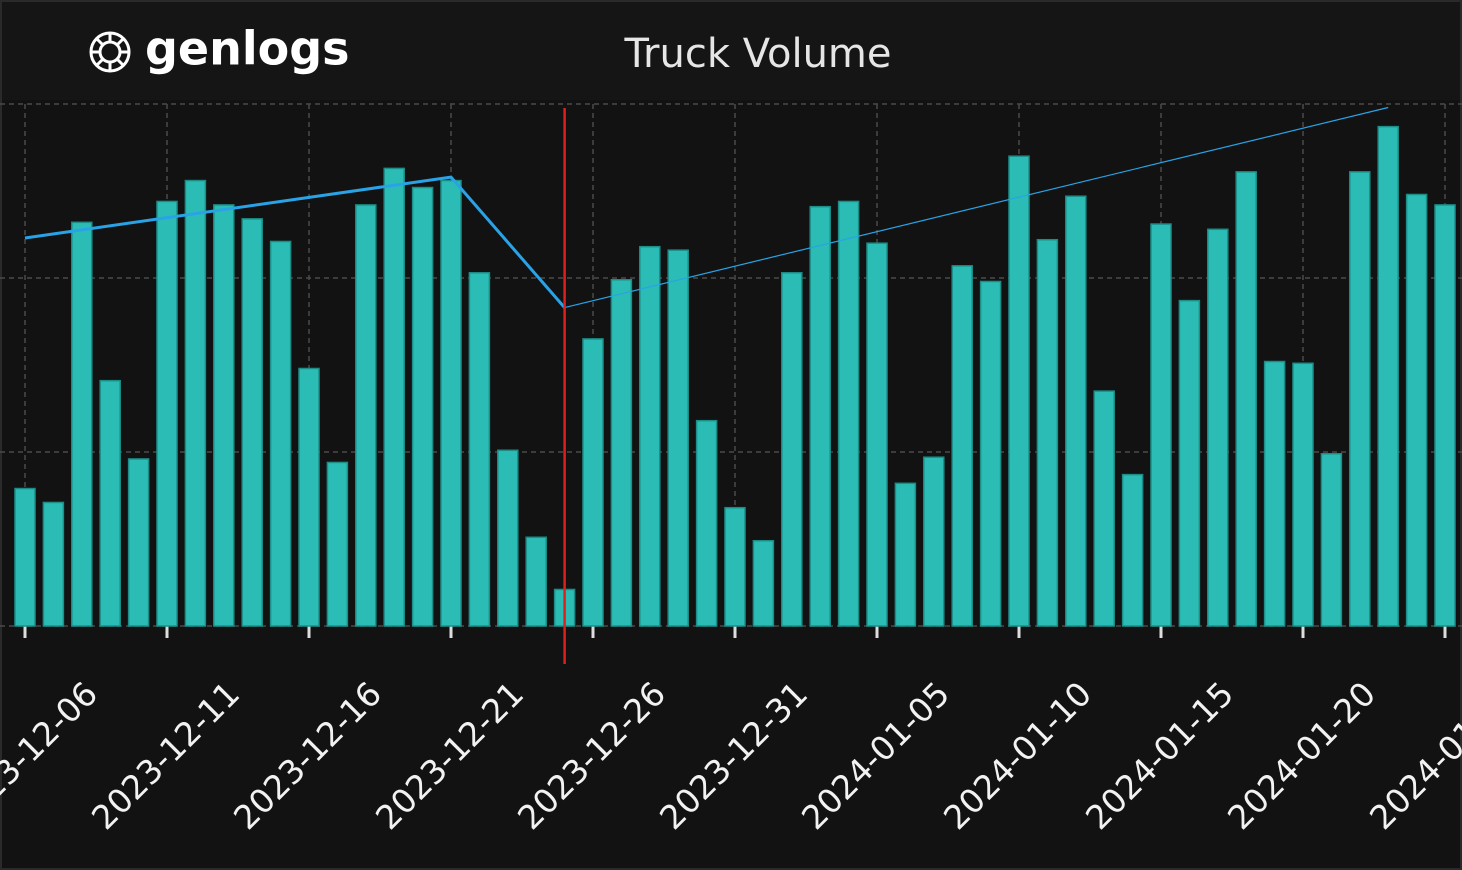 This screenshot has height=870, width=1462. I want to click on logo-icon, so click(110, 52).